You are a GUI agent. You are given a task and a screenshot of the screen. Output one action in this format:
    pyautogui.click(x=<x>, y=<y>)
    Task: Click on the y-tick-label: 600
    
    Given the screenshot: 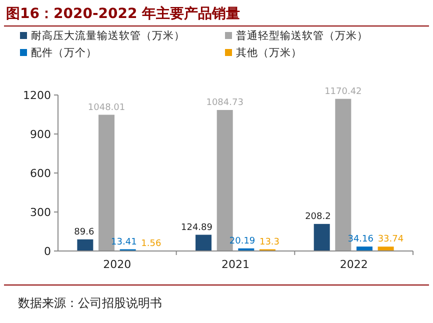 What is the action you would take?
    pyautogui.click(x=40, y=173)
    